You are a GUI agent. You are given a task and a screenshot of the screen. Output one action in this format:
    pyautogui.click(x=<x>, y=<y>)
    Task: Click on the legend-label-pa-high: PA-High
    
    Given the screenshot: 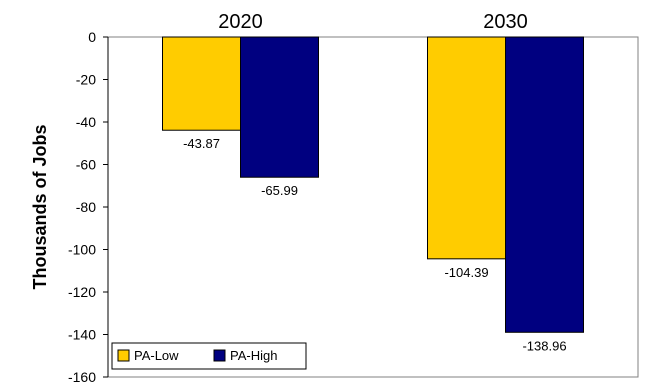 What is the action you would take?
    pyautogui.click(x=253, y=355)
    